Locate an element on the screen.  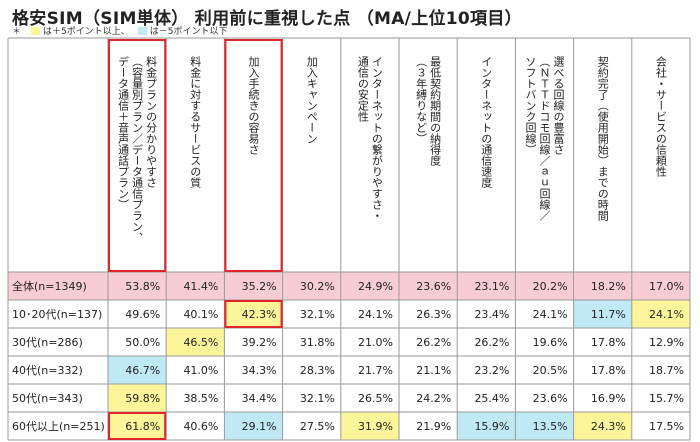
table-cell-value: 49.6% is located at coordinates (142, 314).